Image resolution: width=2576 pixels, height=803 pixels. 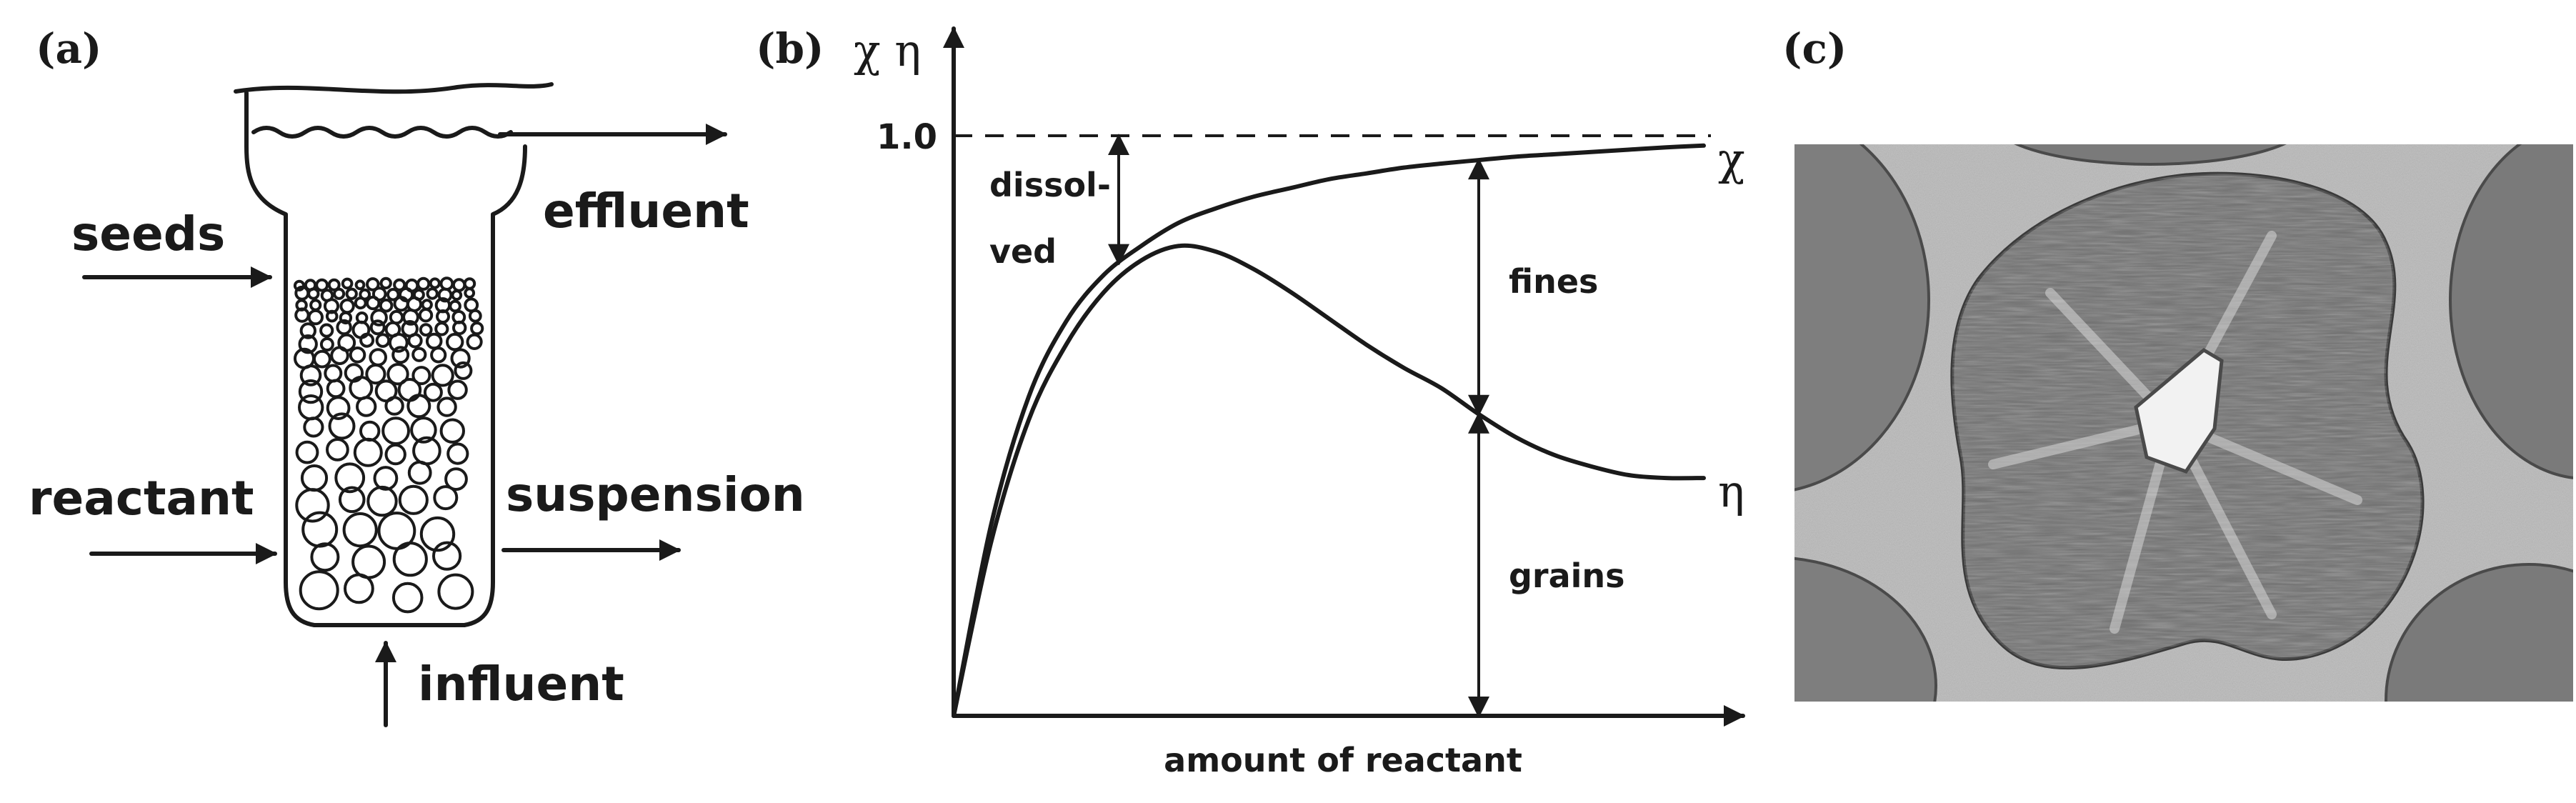 What do you see at coordinates (394, 88) in the screenshot?
I see `vessel-top-wave` at bounding box center [394, 88].